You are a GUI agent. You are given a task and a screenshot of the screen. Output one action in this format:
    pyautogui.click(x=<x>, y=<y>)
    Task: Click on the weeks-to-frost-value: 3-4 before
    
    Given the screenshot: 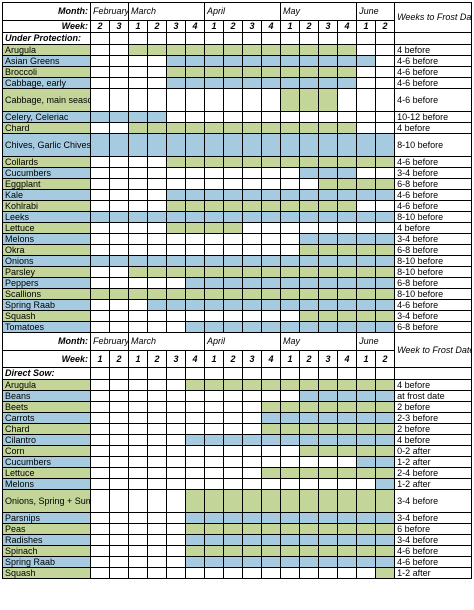 What is the action you would take?
    pyautogui.click(x=433, y=316)
    